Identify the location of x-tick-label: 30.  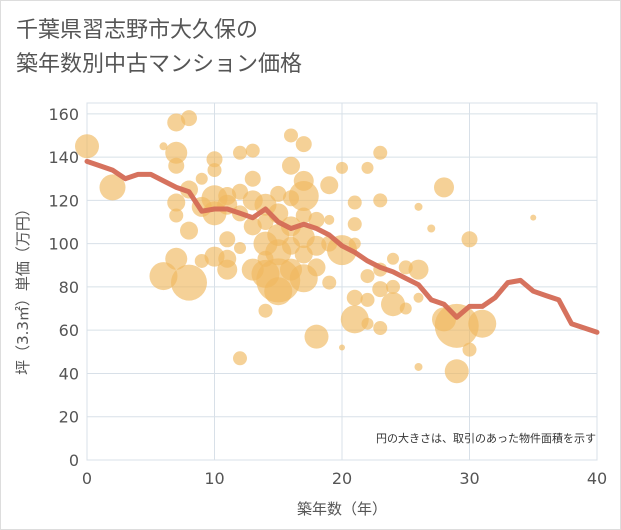
(469, 478).